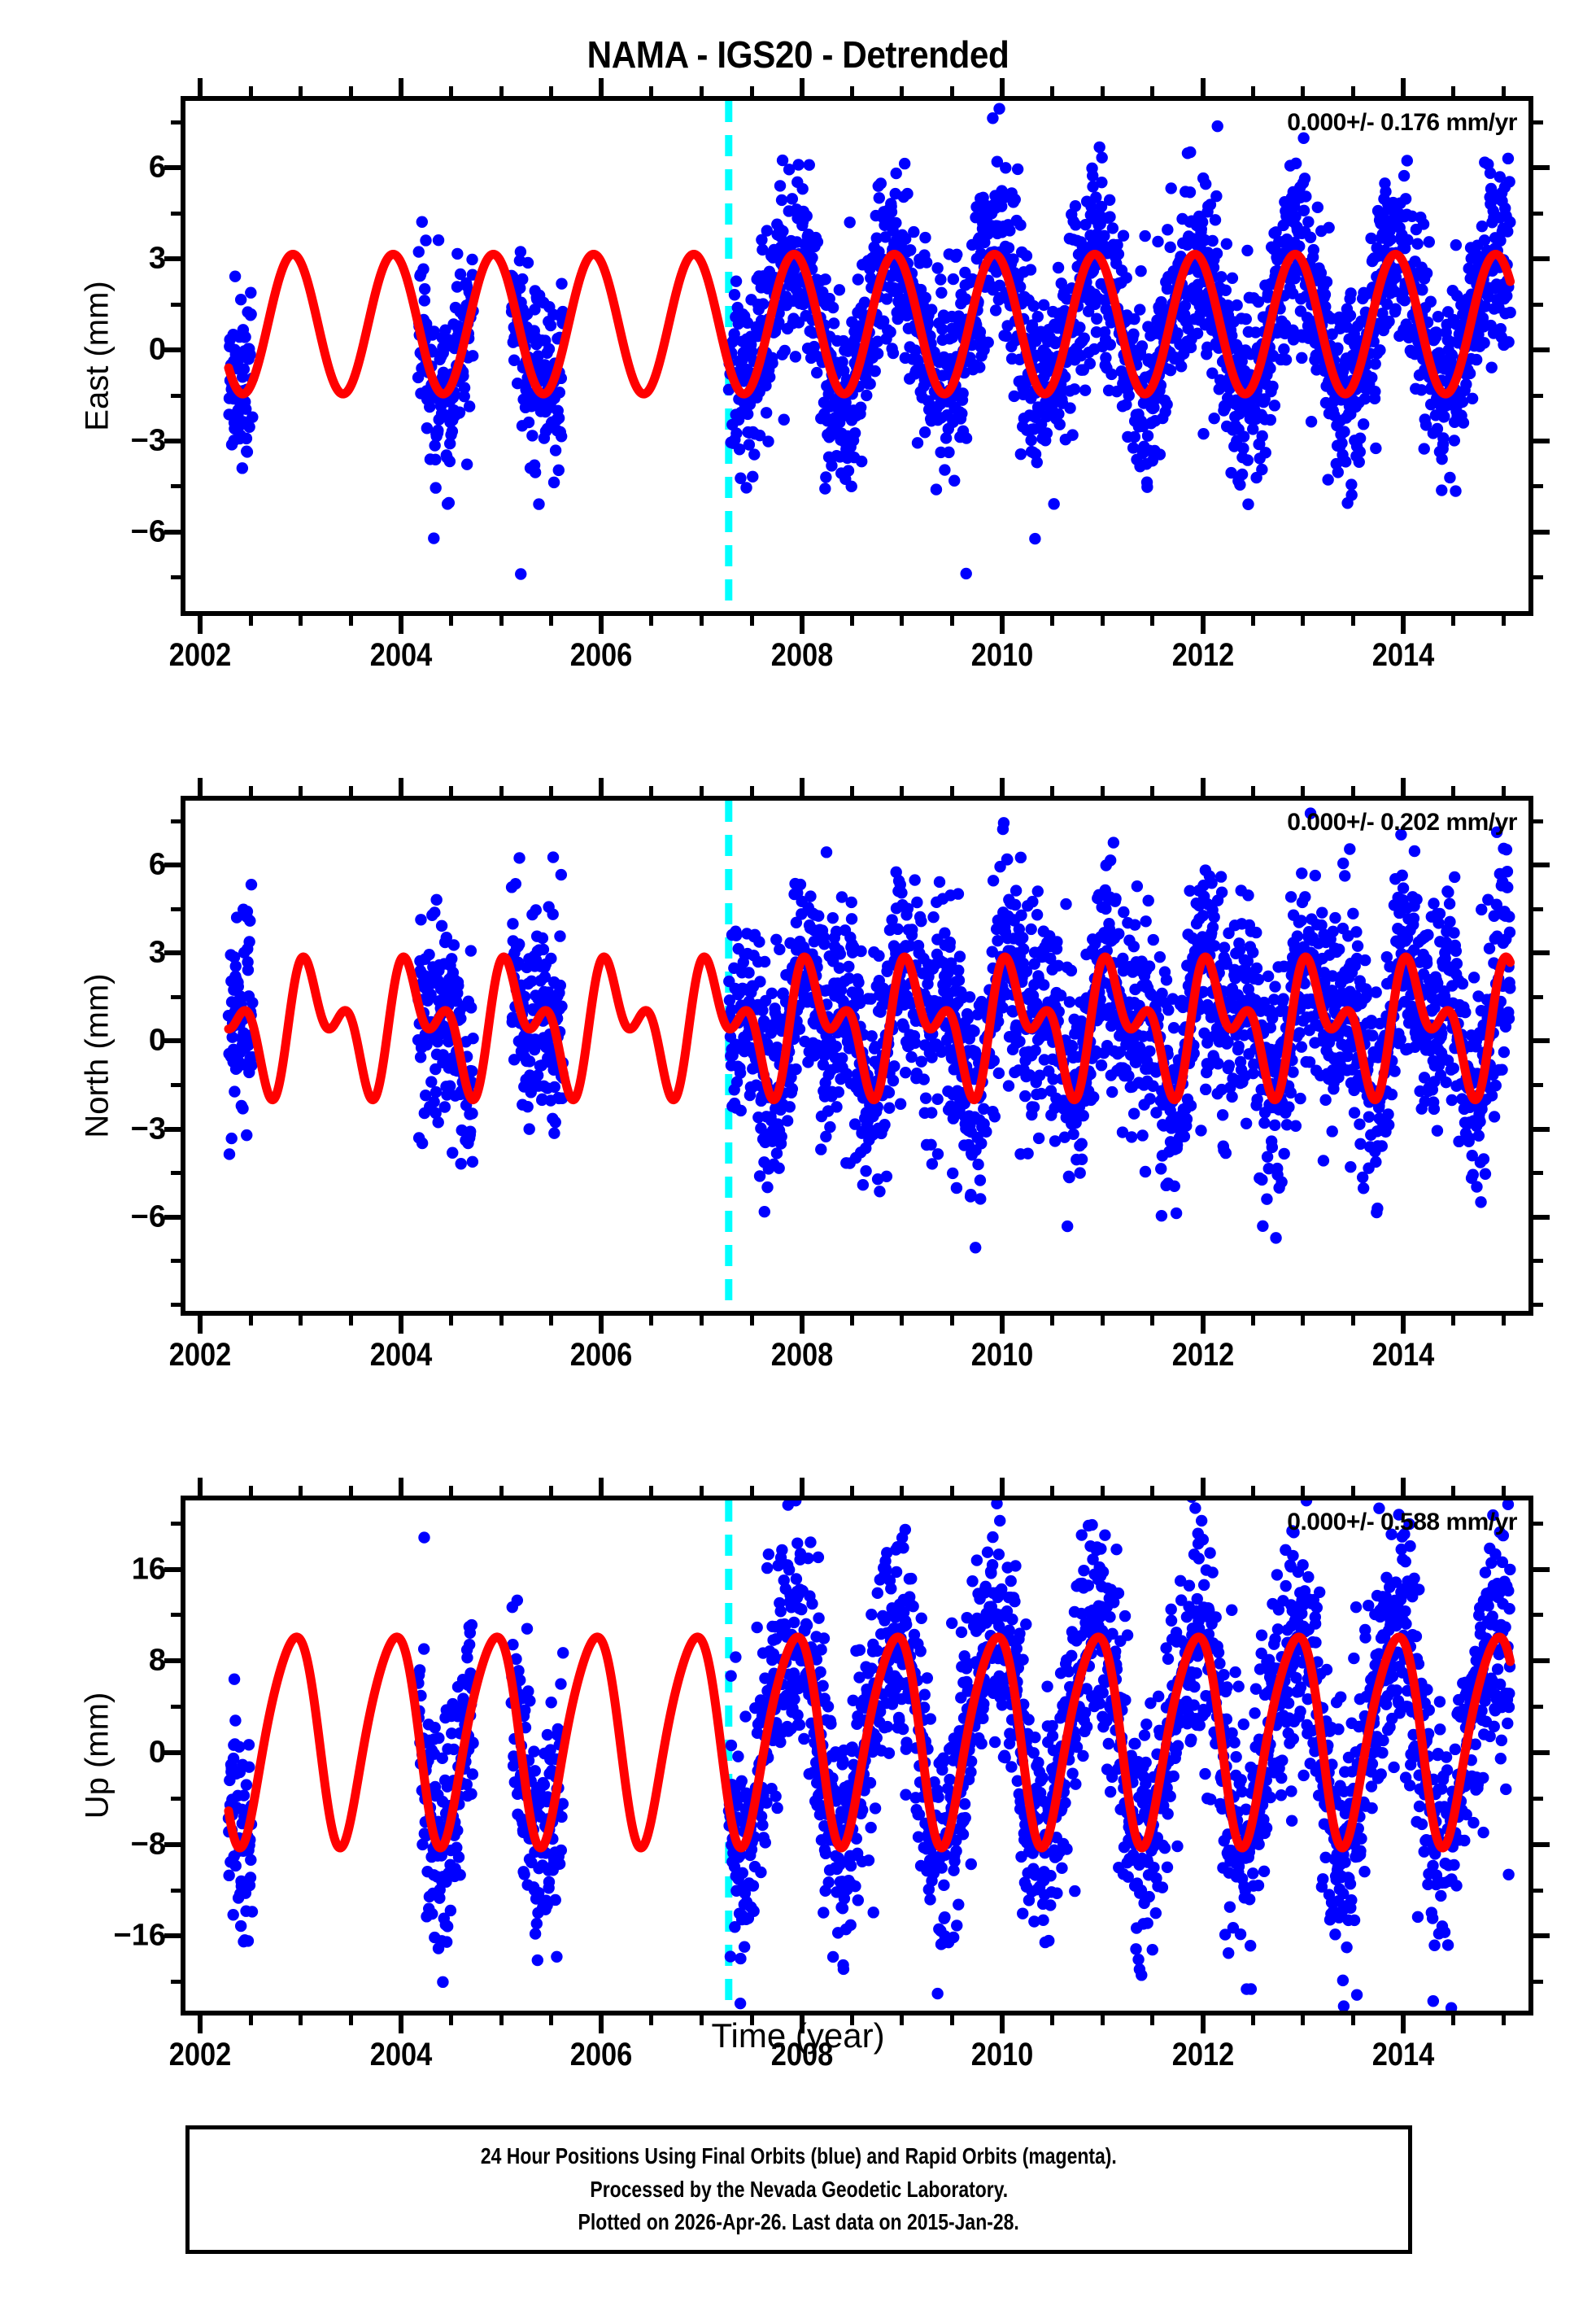 The image size is (1596, 2306). What do you see at coordinates (601, 1355) in the screenshot?
I see `x-tick-label: 2006` at bounding box center [601, 1355].